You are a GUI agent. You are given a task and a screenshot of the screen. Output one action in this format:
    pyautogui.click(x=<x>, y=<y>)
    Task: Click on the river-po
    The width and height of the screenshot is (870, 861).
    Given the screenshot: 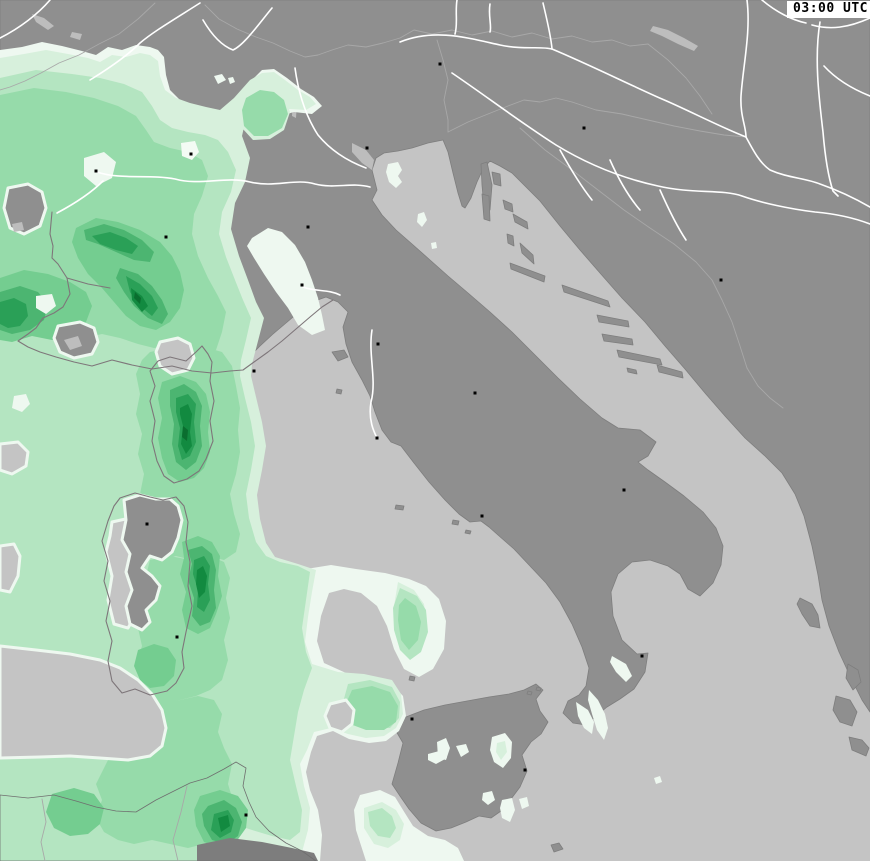 What is the action you would take?
    pyautogui.click(x=233, y=179)
    